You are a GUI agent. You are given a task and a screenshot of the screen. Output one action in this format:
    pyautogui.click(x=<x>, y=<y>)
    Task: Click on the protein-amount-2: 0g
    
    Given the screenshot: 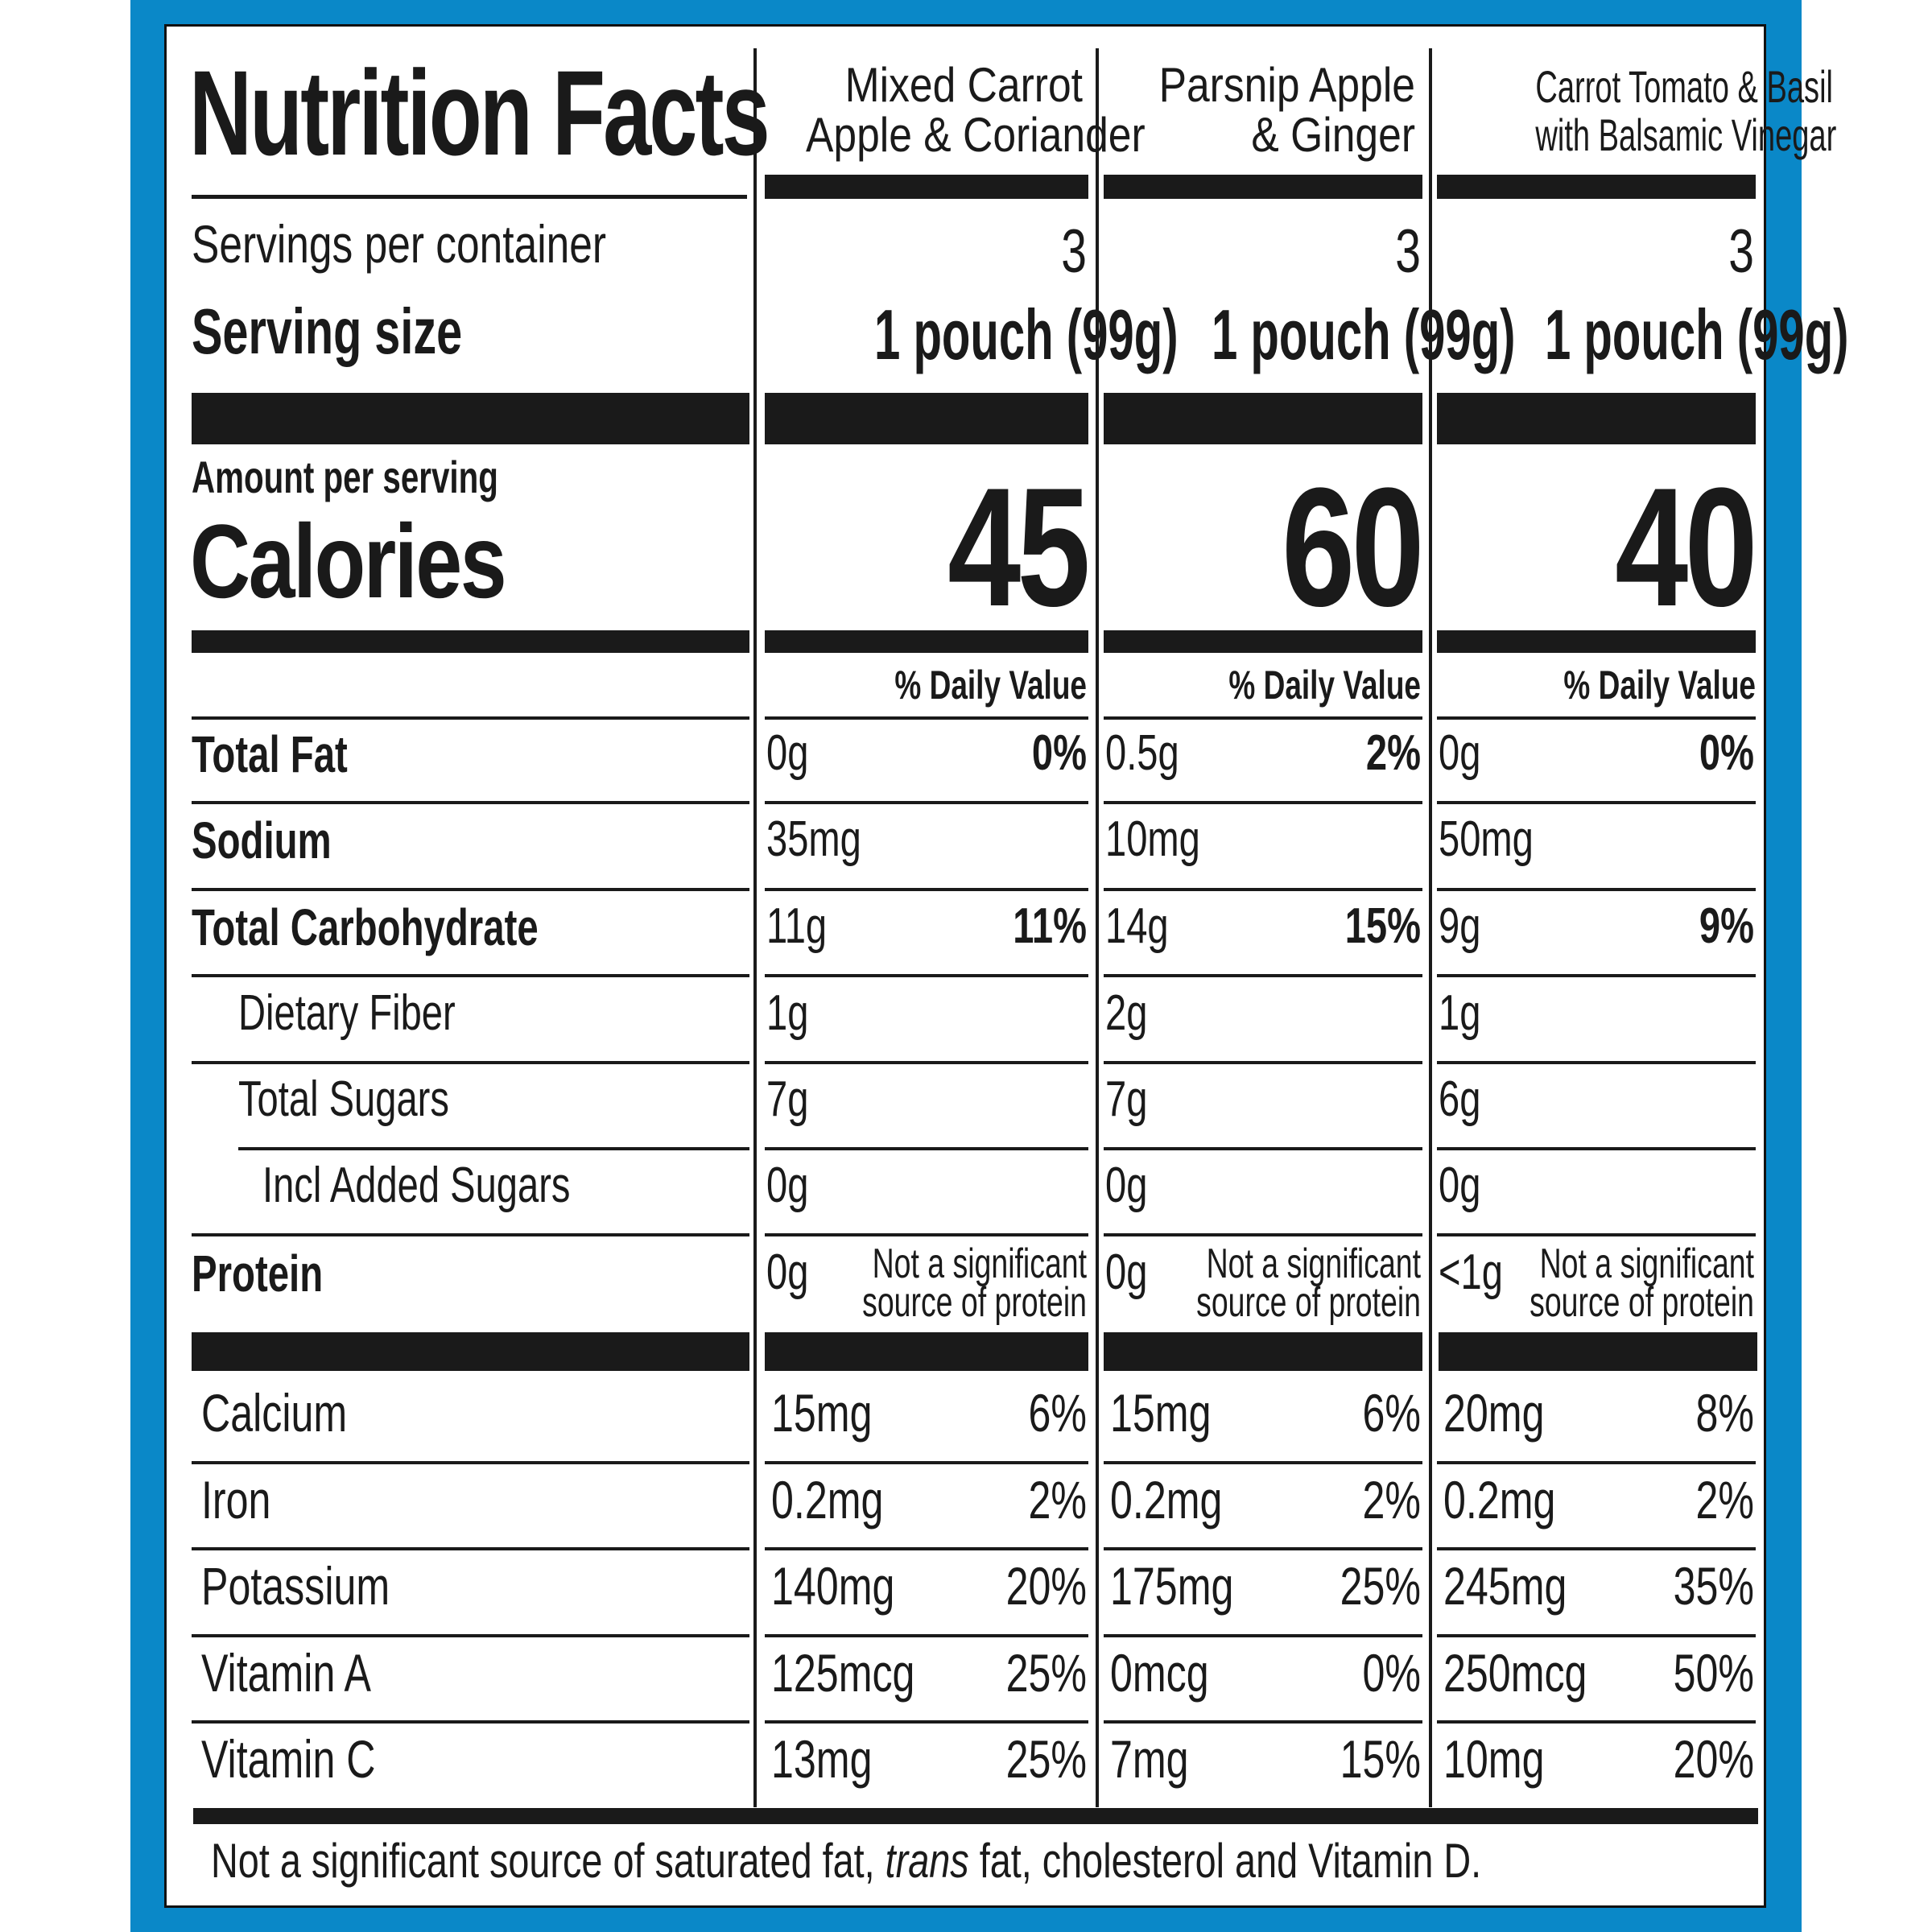 What is the action you would take?
    pyautogui.click(x=1126, y=1272)
    